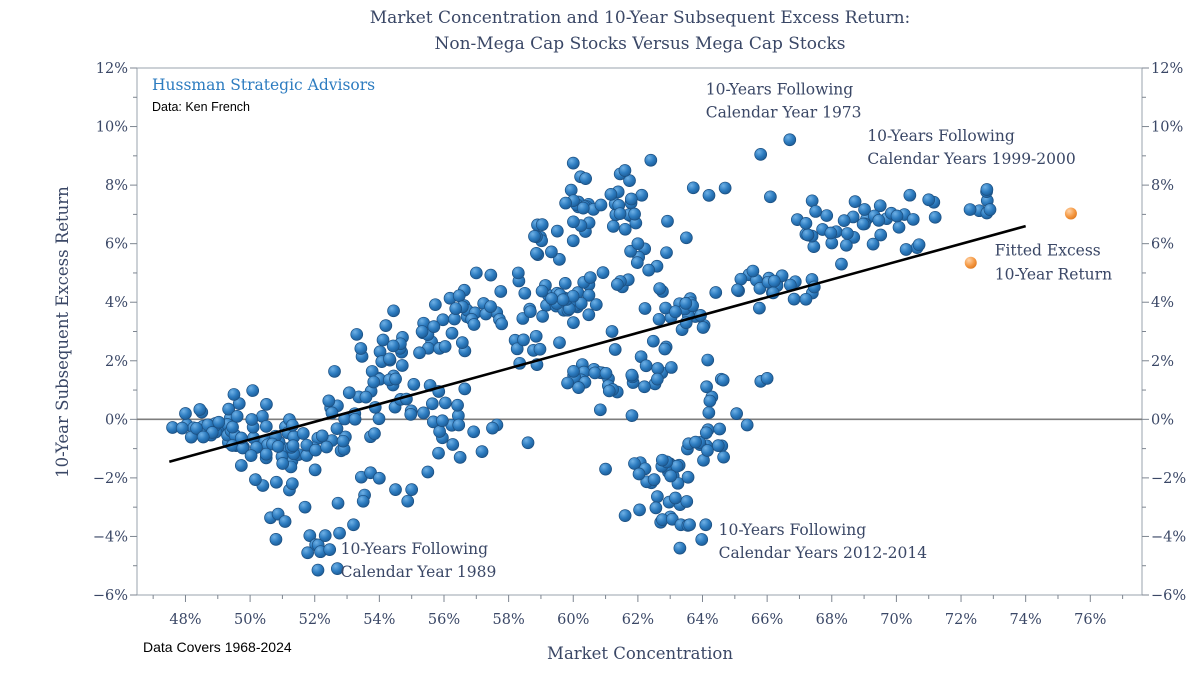 Image resolution: width=1200 pixels, height=675 pixels. I want to click on x-tick-label: 58%, so click(509, 620).